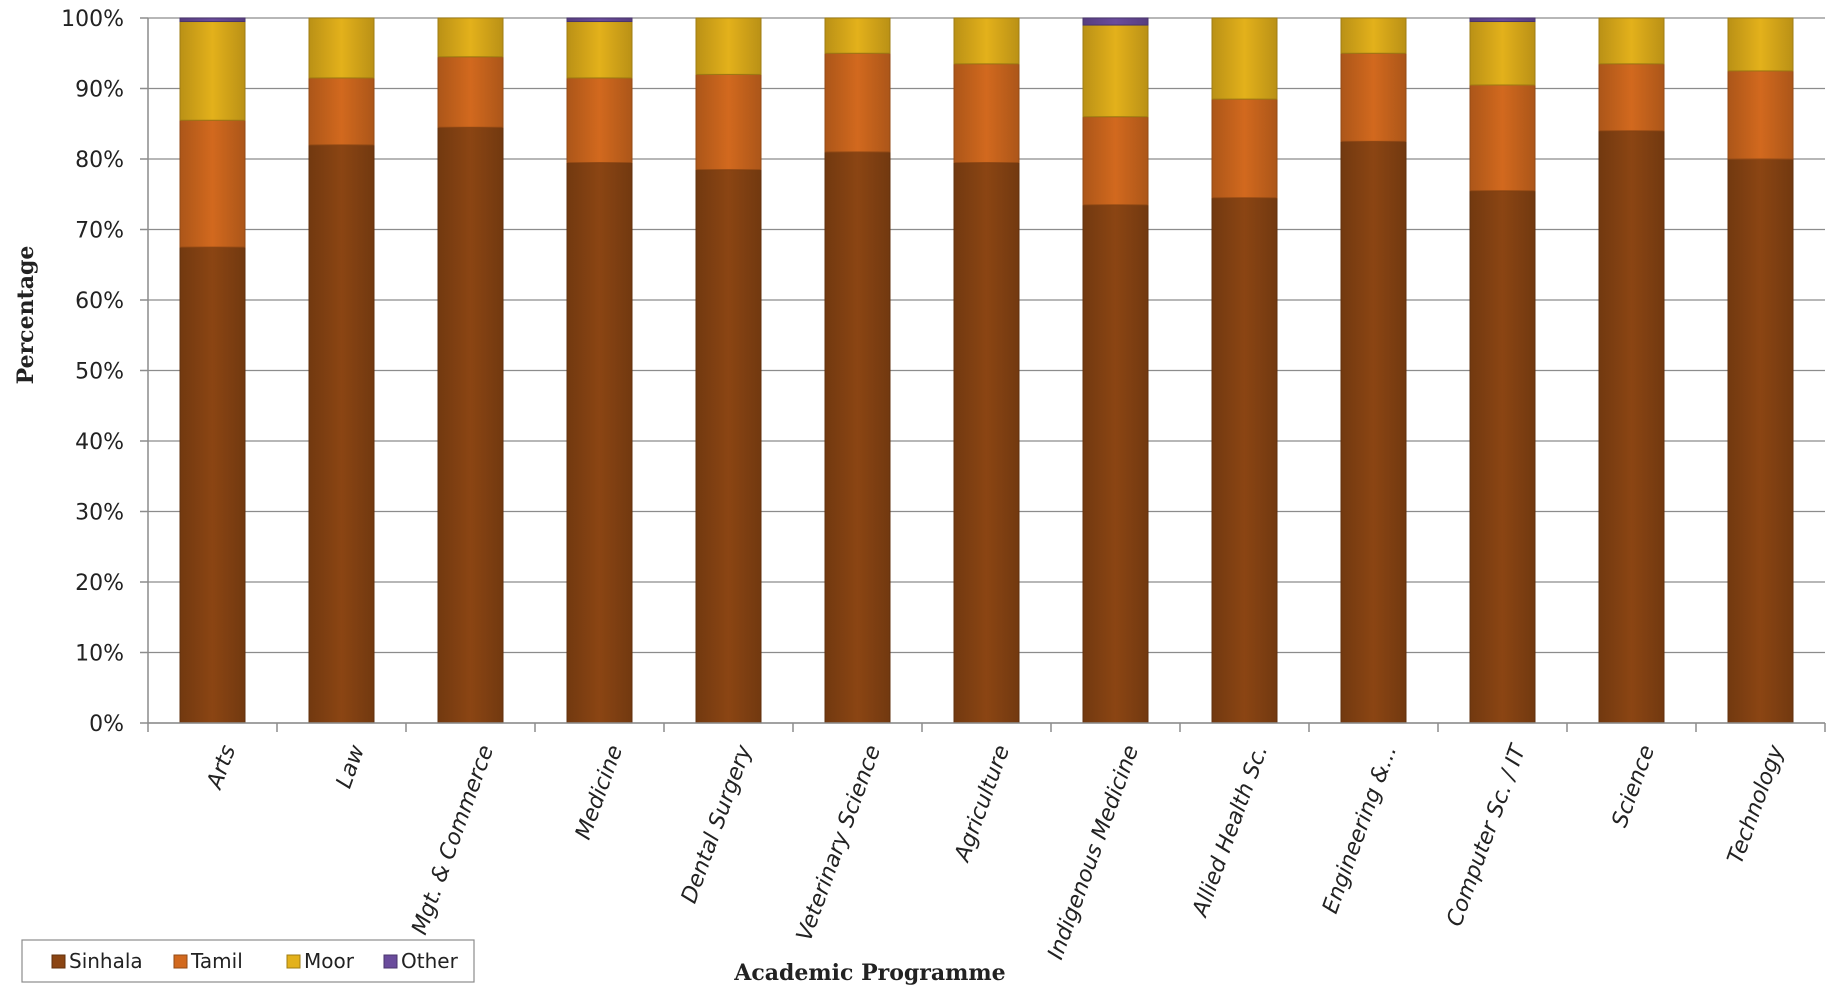  I want to click on x-tick-label: Dental Surgery, so click(717, 824).